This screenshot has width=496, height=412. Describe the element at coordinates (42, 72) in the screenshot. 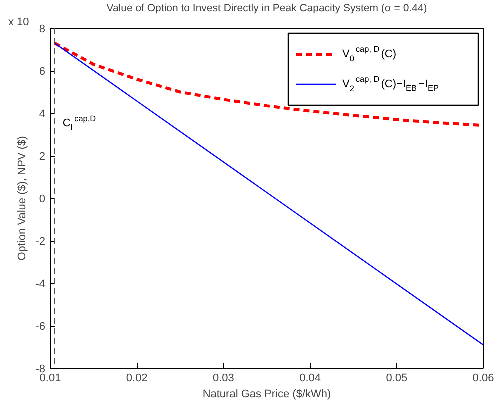

I see `y-tick-label: 6` at that location.